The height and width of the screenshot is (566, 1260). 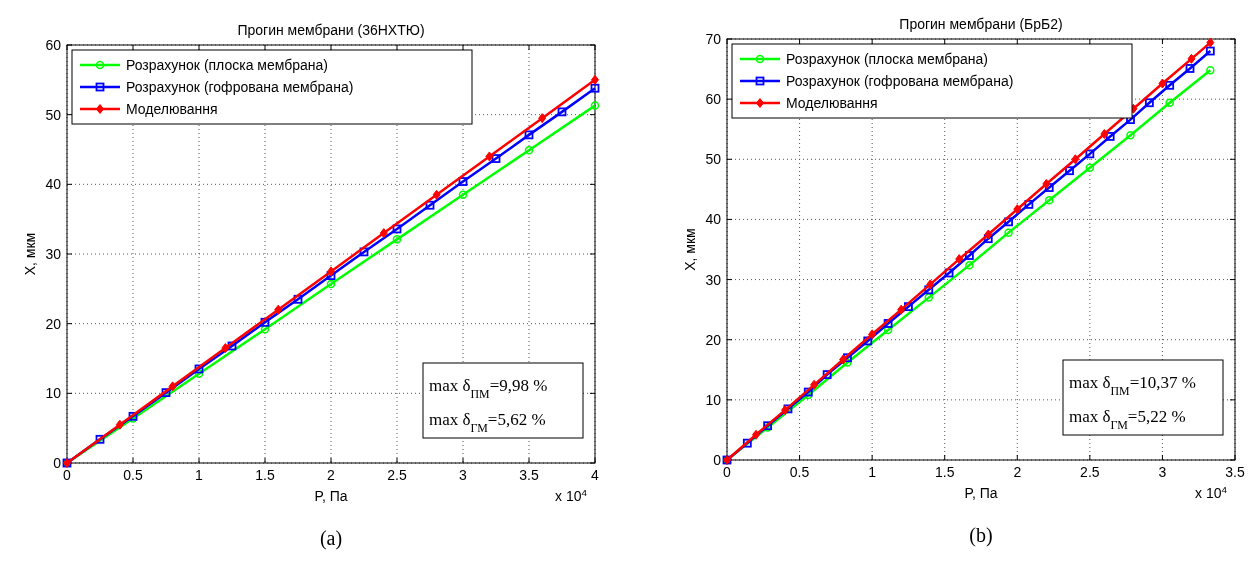 I want to click on chart-title: Прогин мембрани (36НХТЮ), so click(x=331, y=30).